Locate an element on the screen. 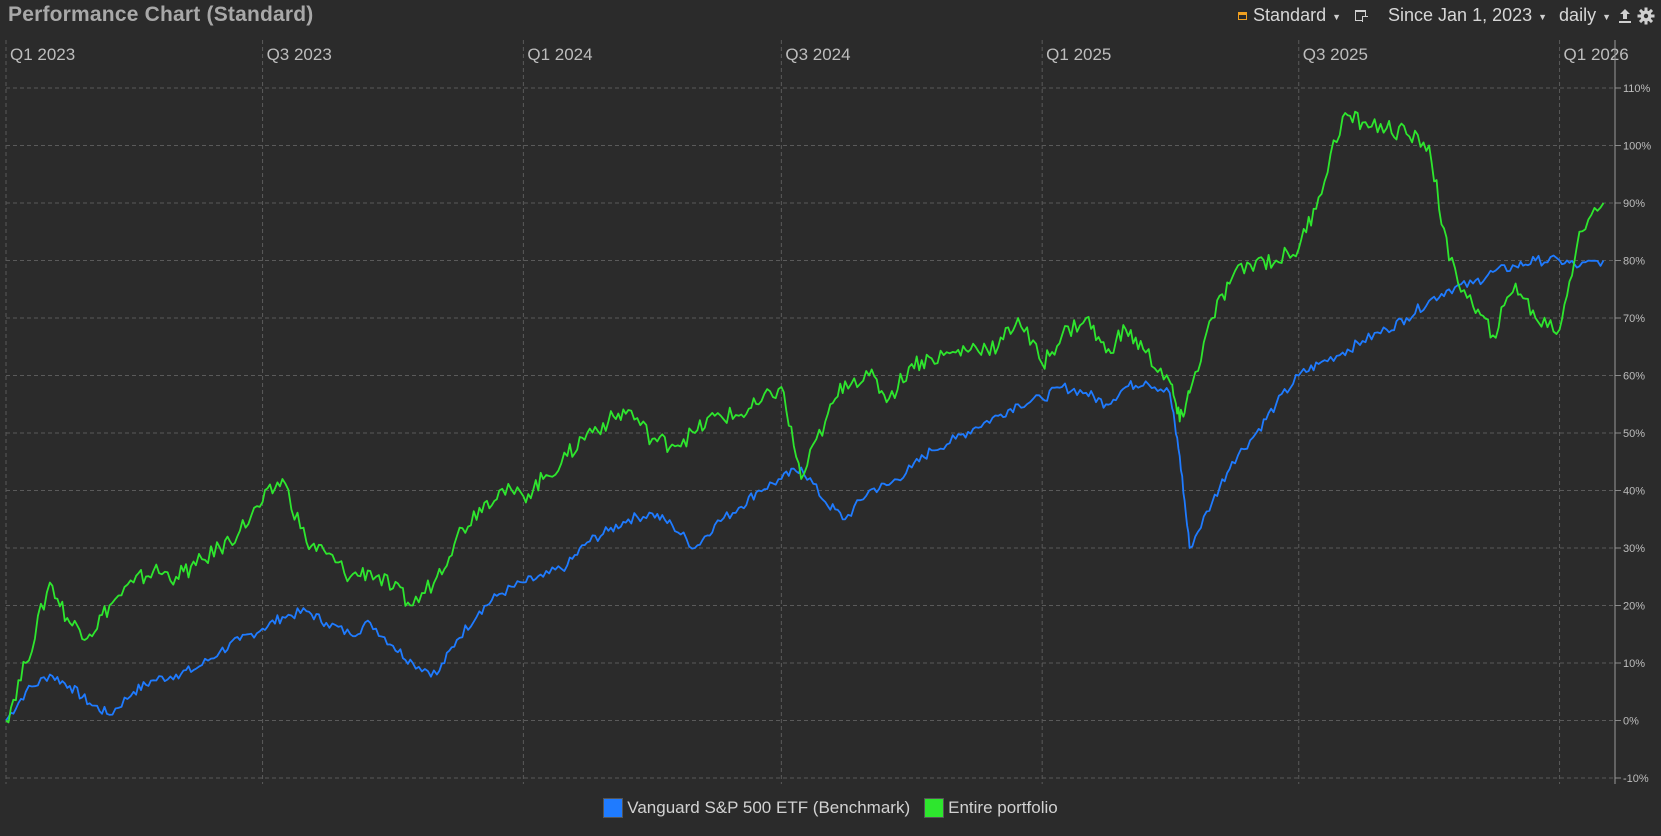  y-tick-label: 10% is located at coordinates (1634, 664).